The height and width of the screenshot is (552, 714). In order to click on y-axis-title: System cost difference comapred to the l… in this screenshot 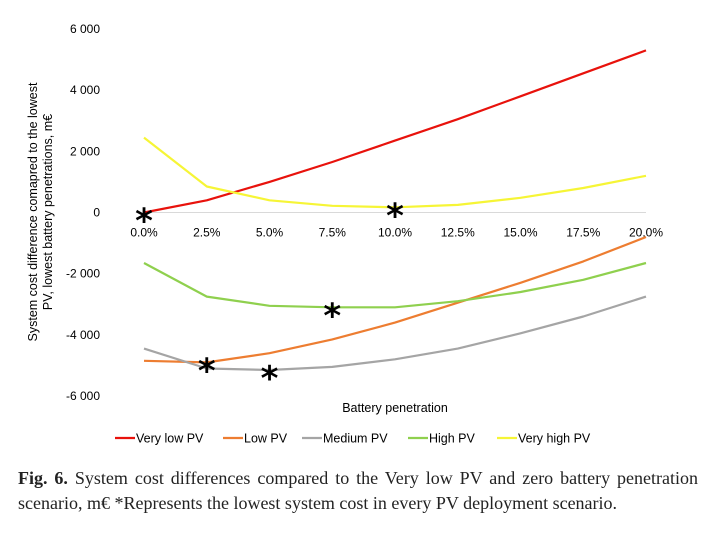, I will do `click(40, 211)`.